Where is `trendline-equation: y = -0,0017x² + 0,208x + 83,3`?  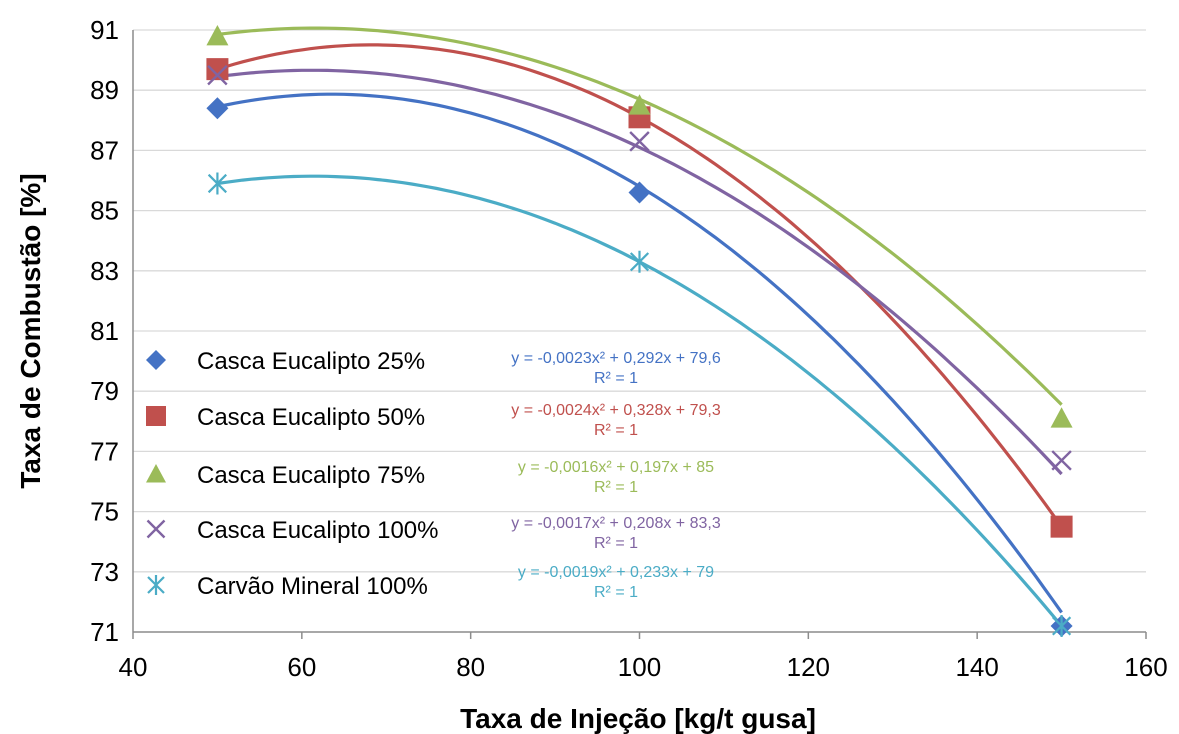 trendline-equation: y = -0,0017x² + 0,208x + 83,3 is located at coordinates (616, 523).